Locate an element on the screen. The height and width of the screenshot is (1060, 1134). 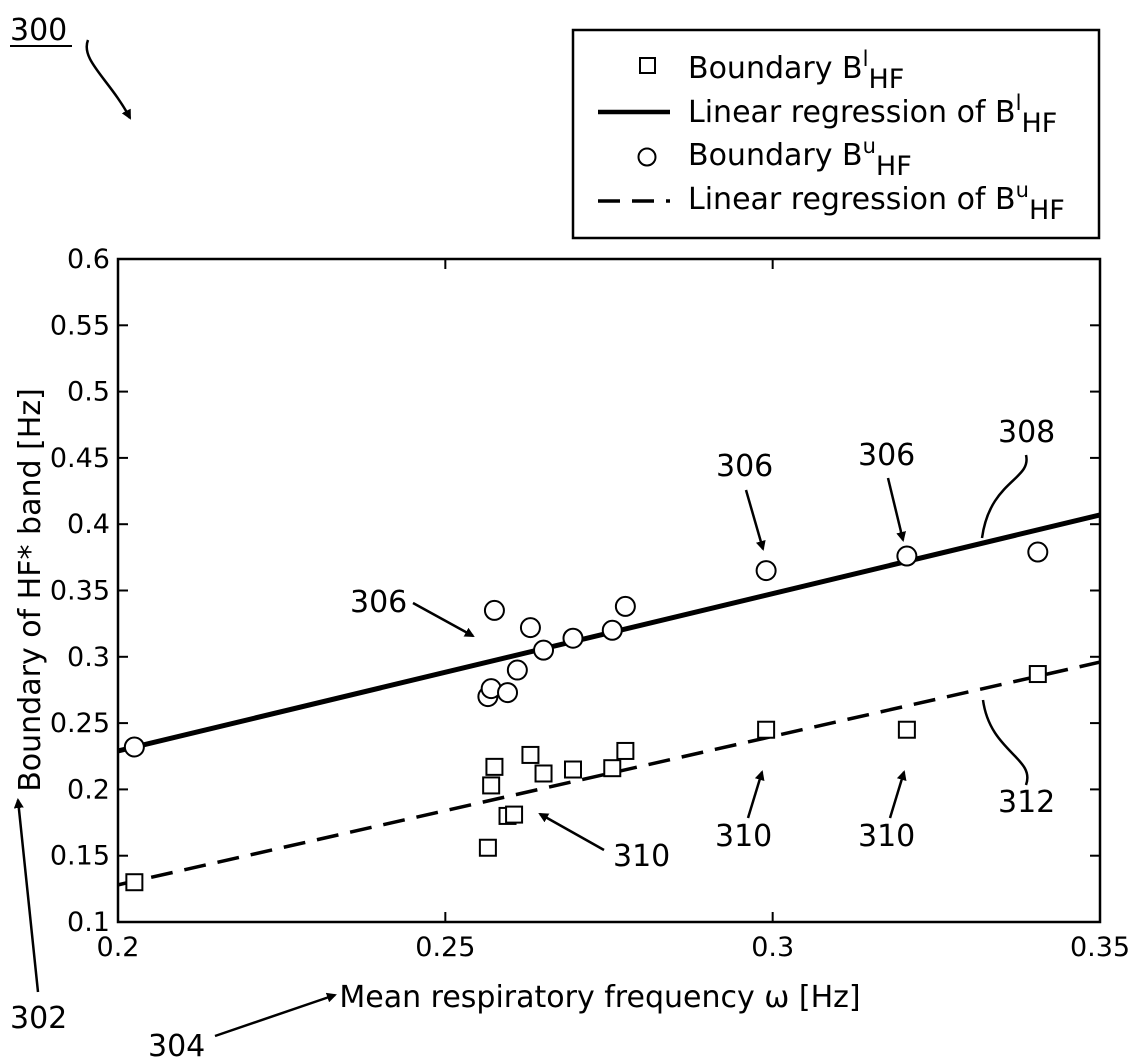
ref-304-arrow is located at coordinates (275, 1015).